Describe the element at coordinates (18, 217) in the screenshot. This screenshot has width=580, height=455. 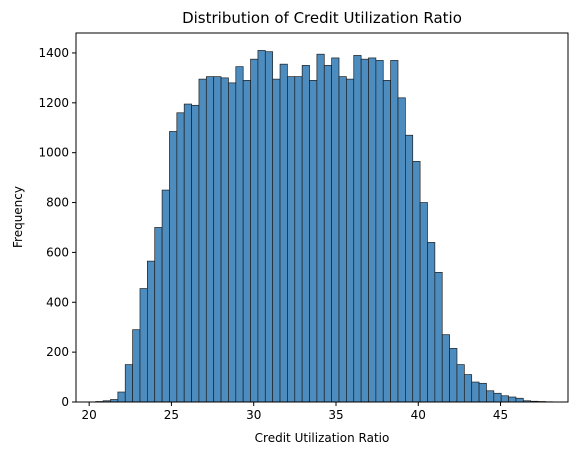
I see `y-axis-label: Frequency` at that location.